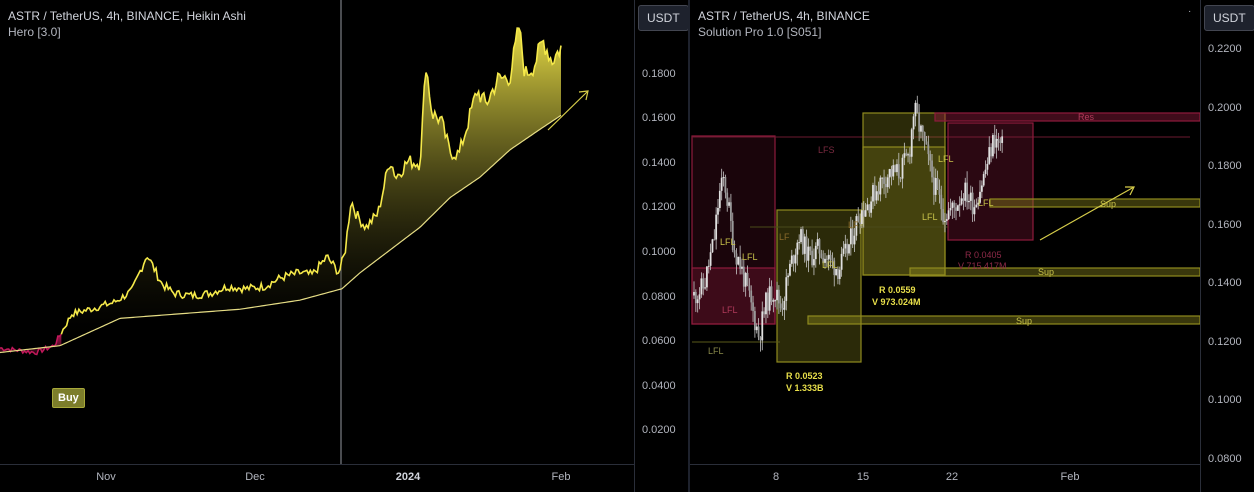 The height and width of the screenshot is (492, 1254). Describe the element at coordinates (659, 118) in the screenshot. I see `left-y-tick: 0.1600` at that location.